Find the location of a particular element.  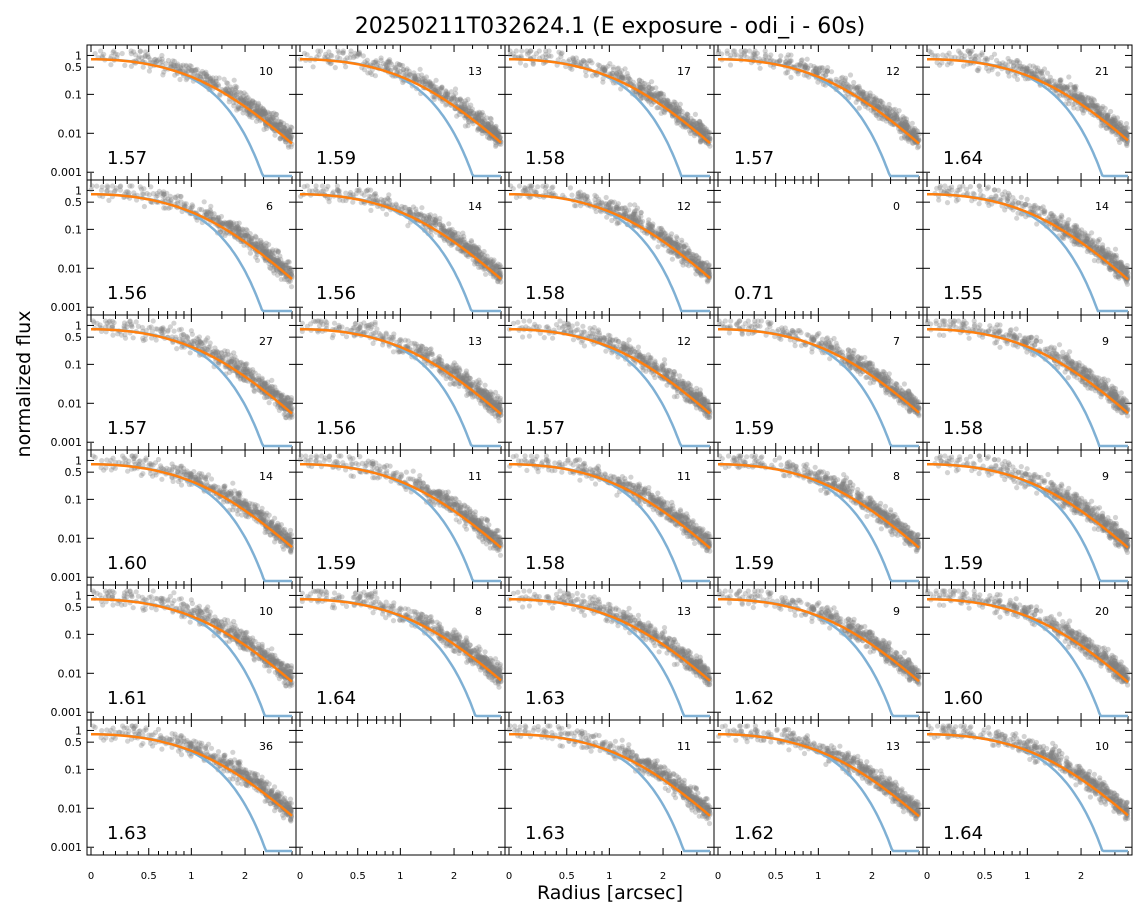

panel-count-label: 10 is located at coordinates (266, 71).